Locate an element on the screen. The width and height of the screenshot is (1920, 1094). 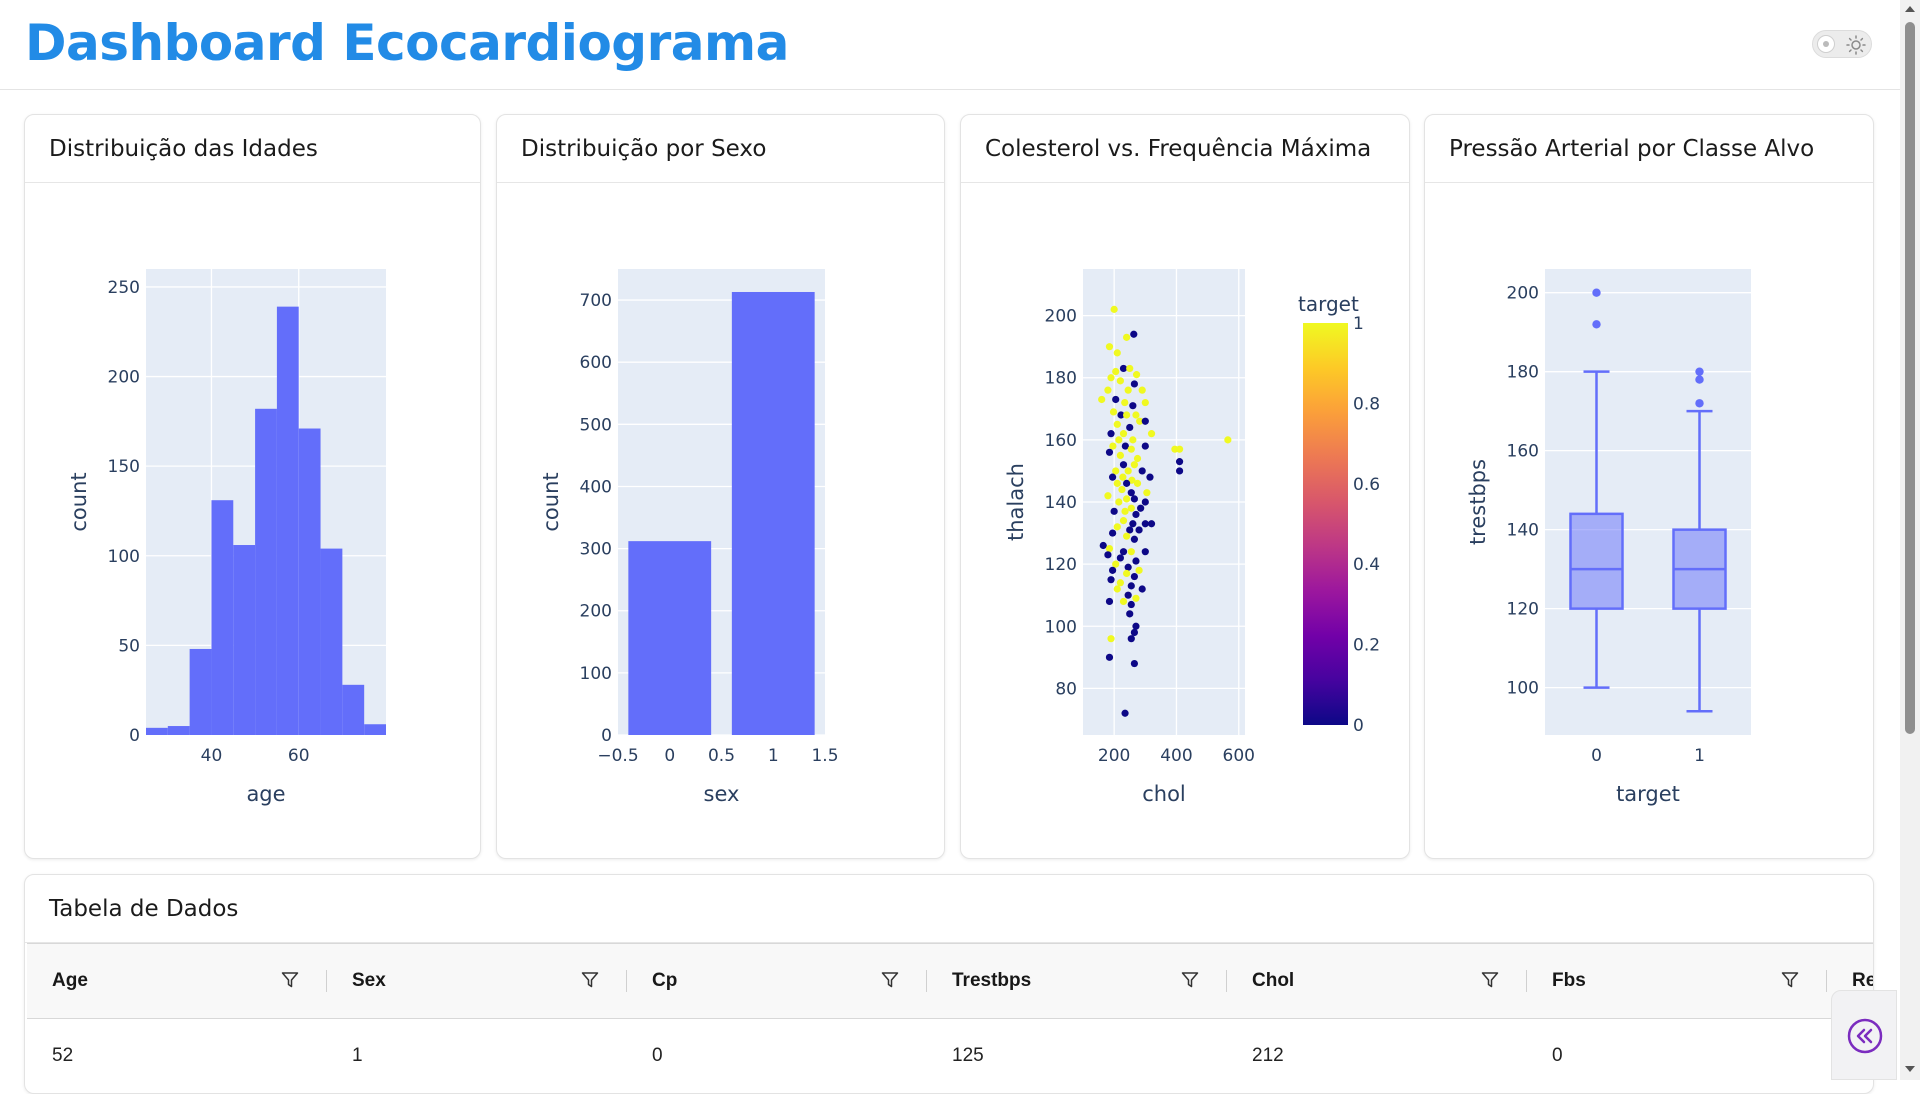
page-scrollbar is located at coordinates (1910, 540).